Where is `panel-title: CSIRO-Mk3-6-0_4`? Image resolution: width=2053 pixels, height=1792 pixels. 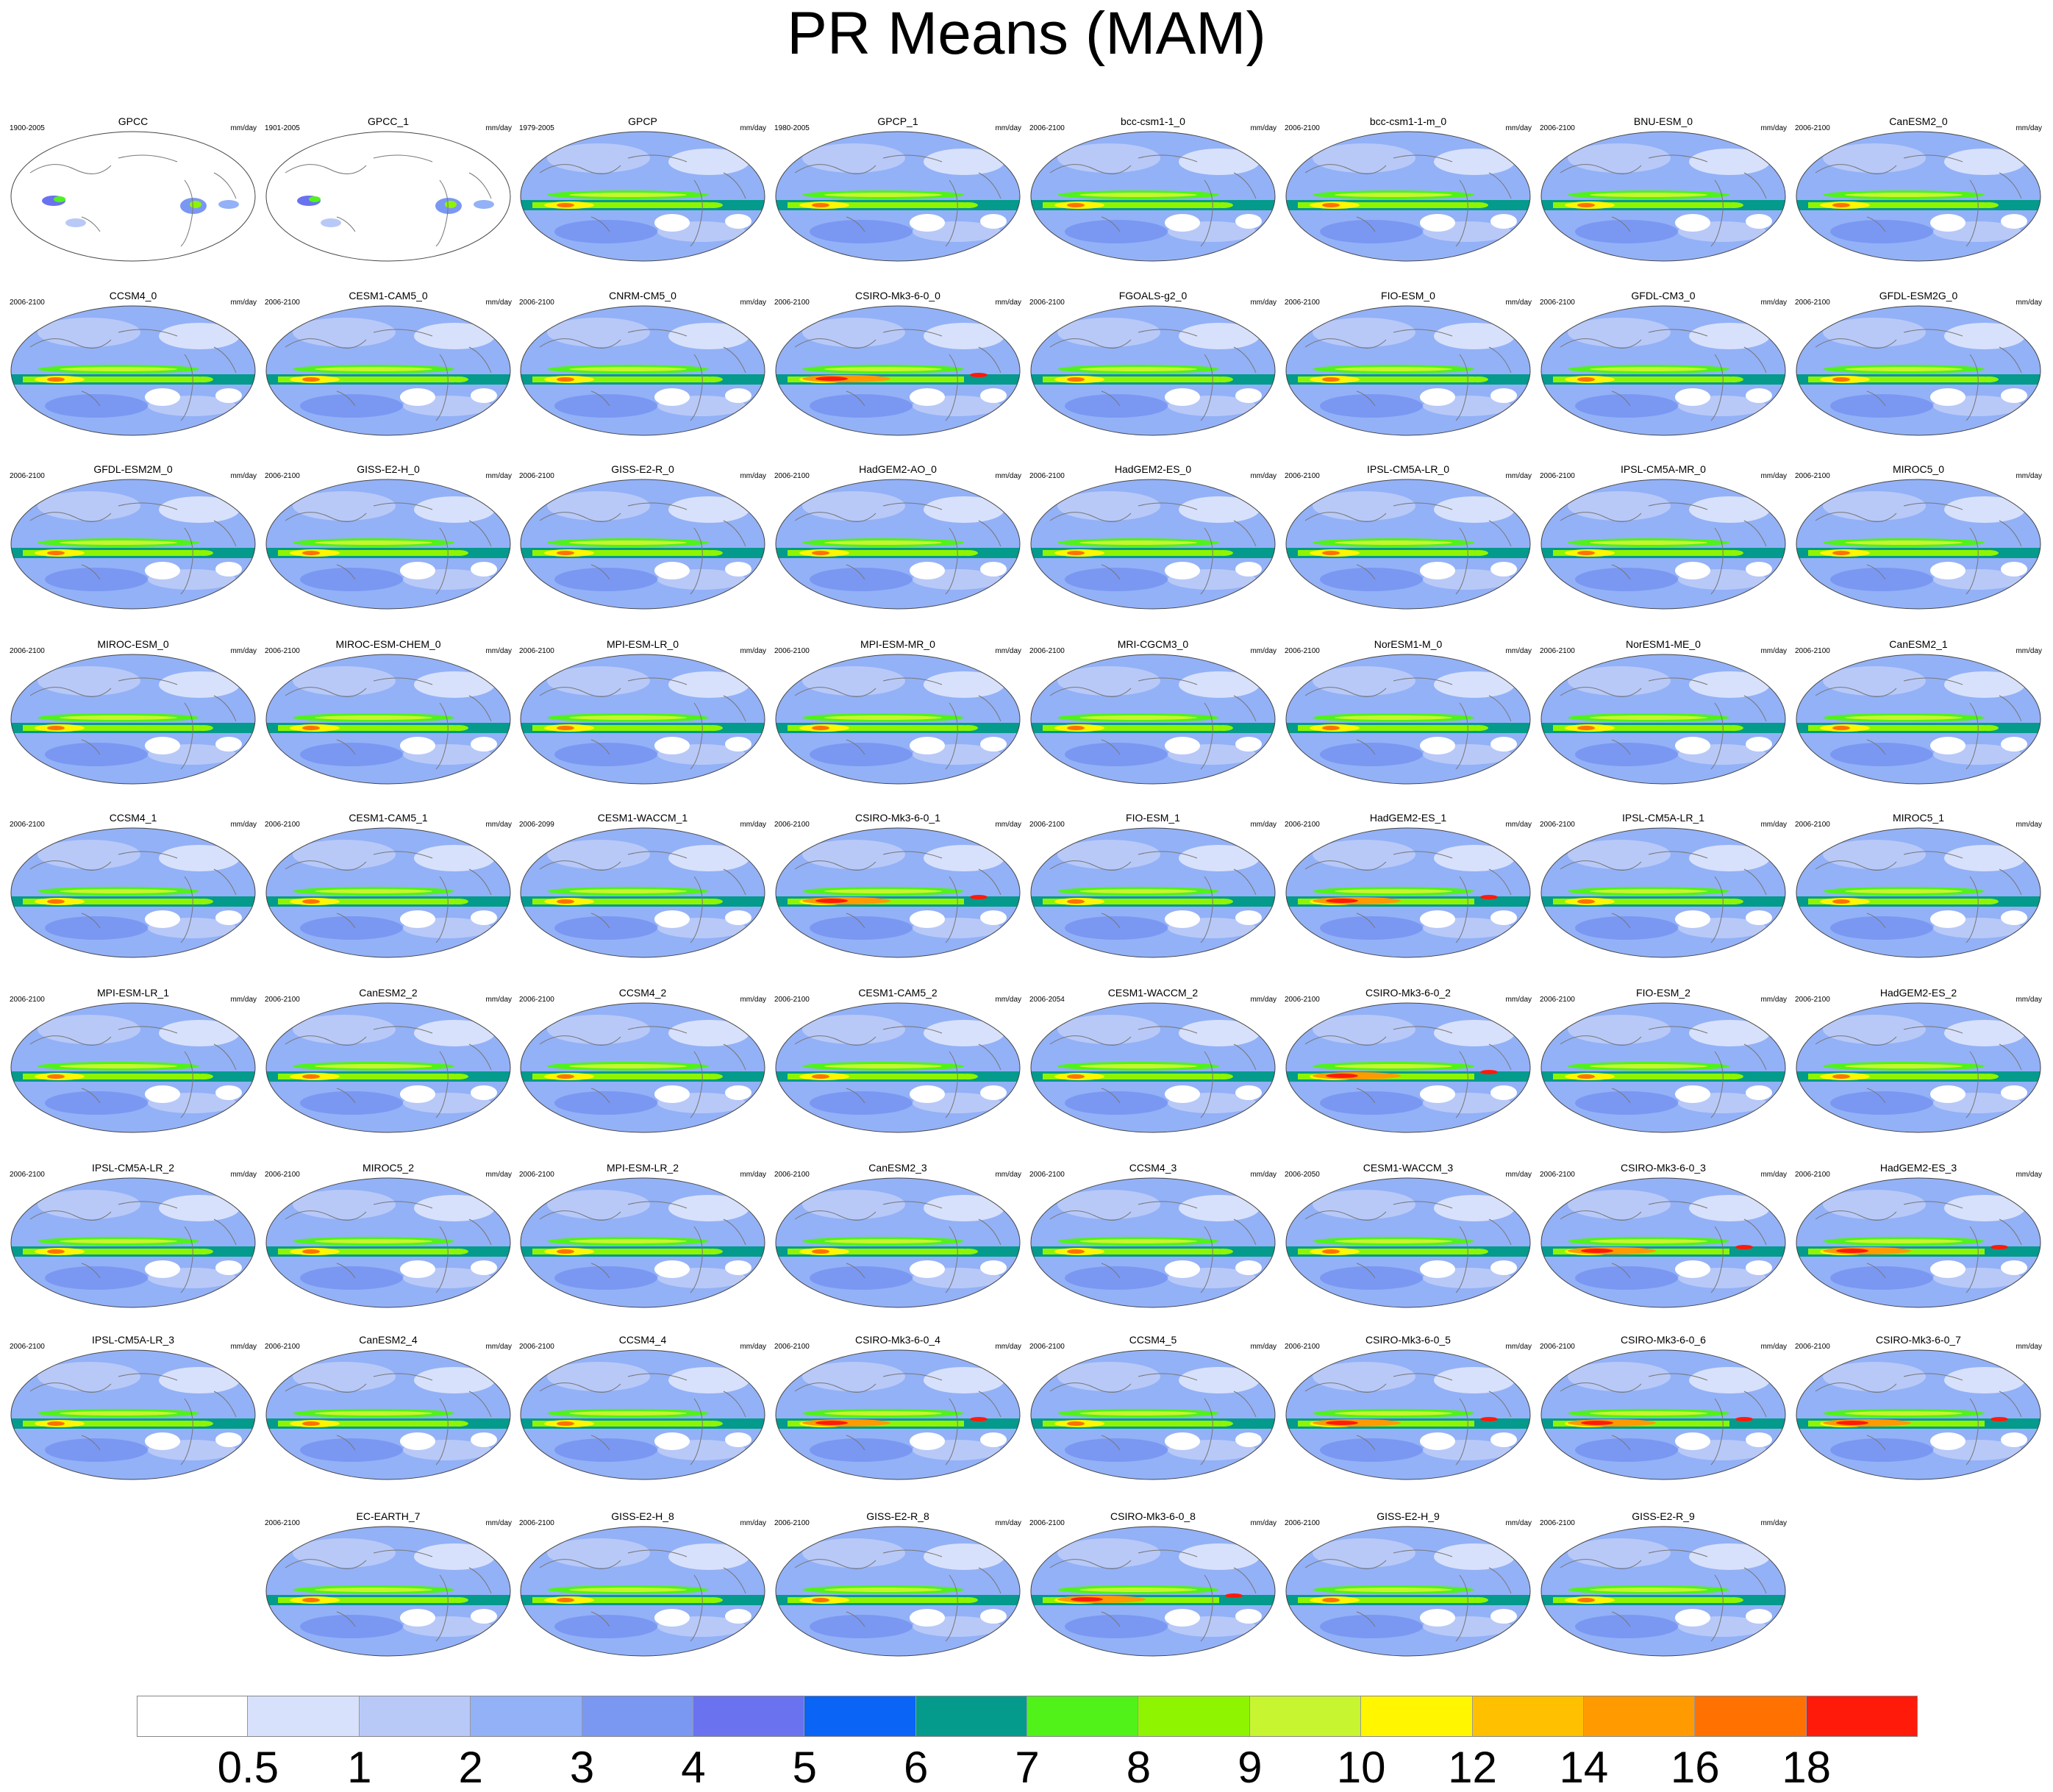 panel-title: CSIRO-Mk3-6-0_4 is located at coordinates (897, 1340).